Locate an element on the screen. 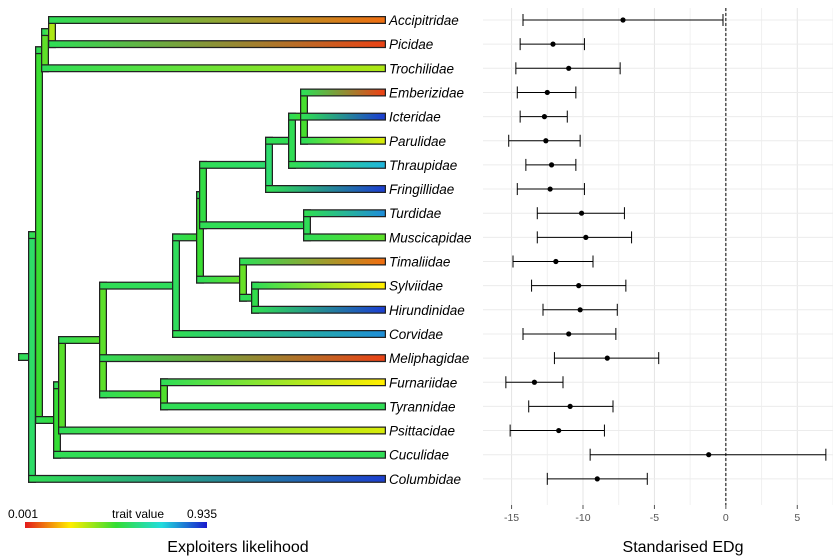  taxon-label: Emberizidae is located at coordinates (426, 92).